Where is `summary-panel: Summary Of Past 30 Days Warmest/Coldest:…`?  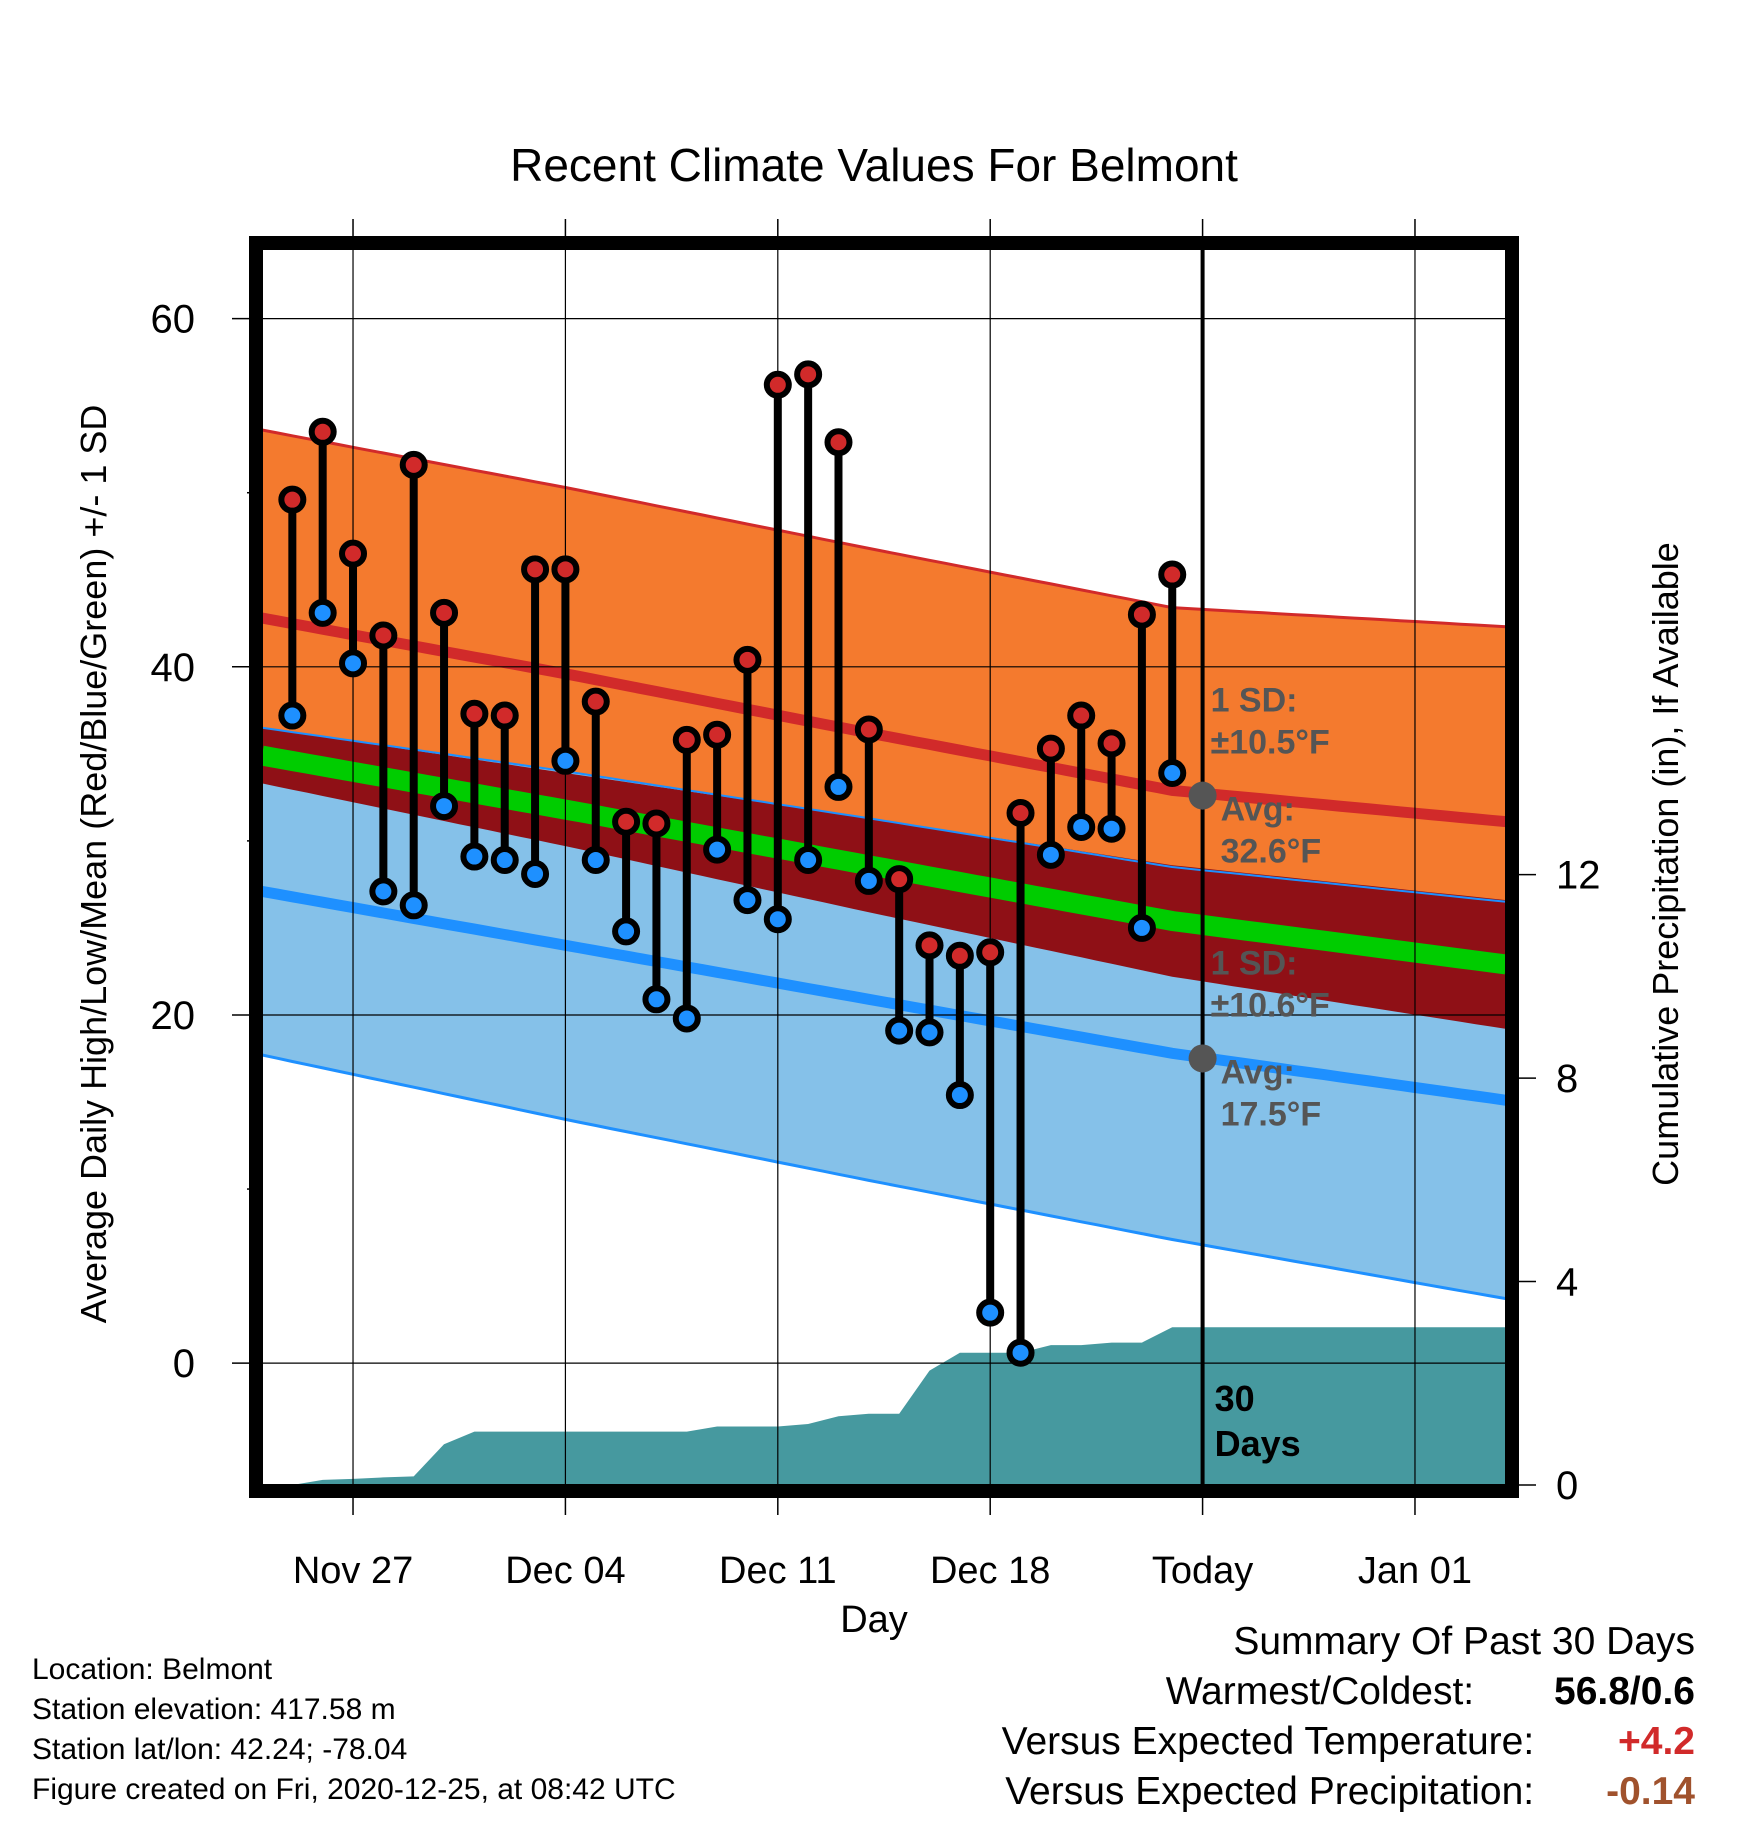
summary-panel: Summary Of Past 30 Days Warmest/Coldest:… is located at coordinates (1348, 1717).